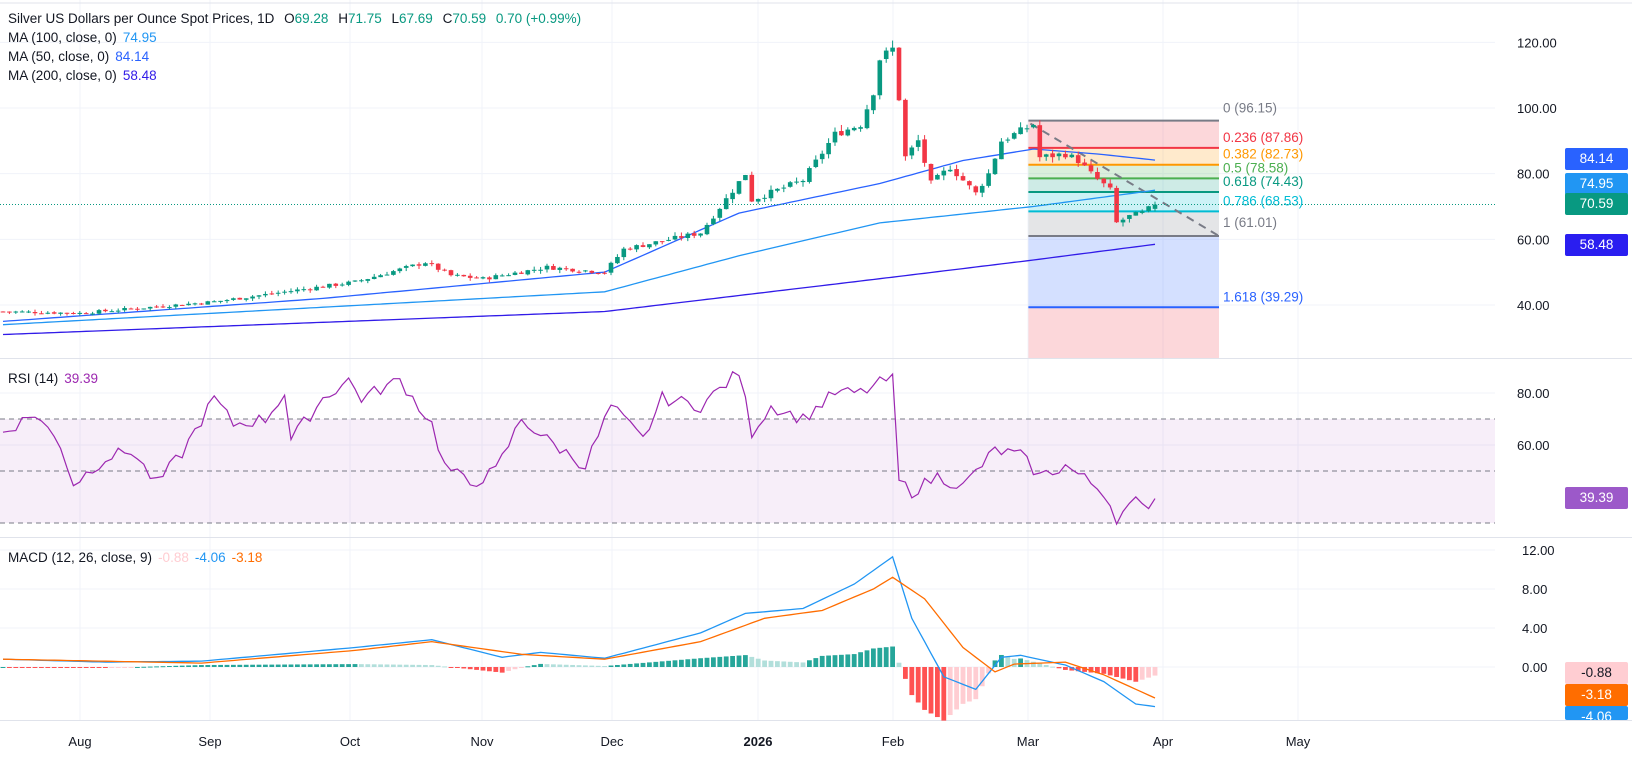  Describe the element at coordinates (579, 257) in the screenshot. I see `ma100-line` at that location.